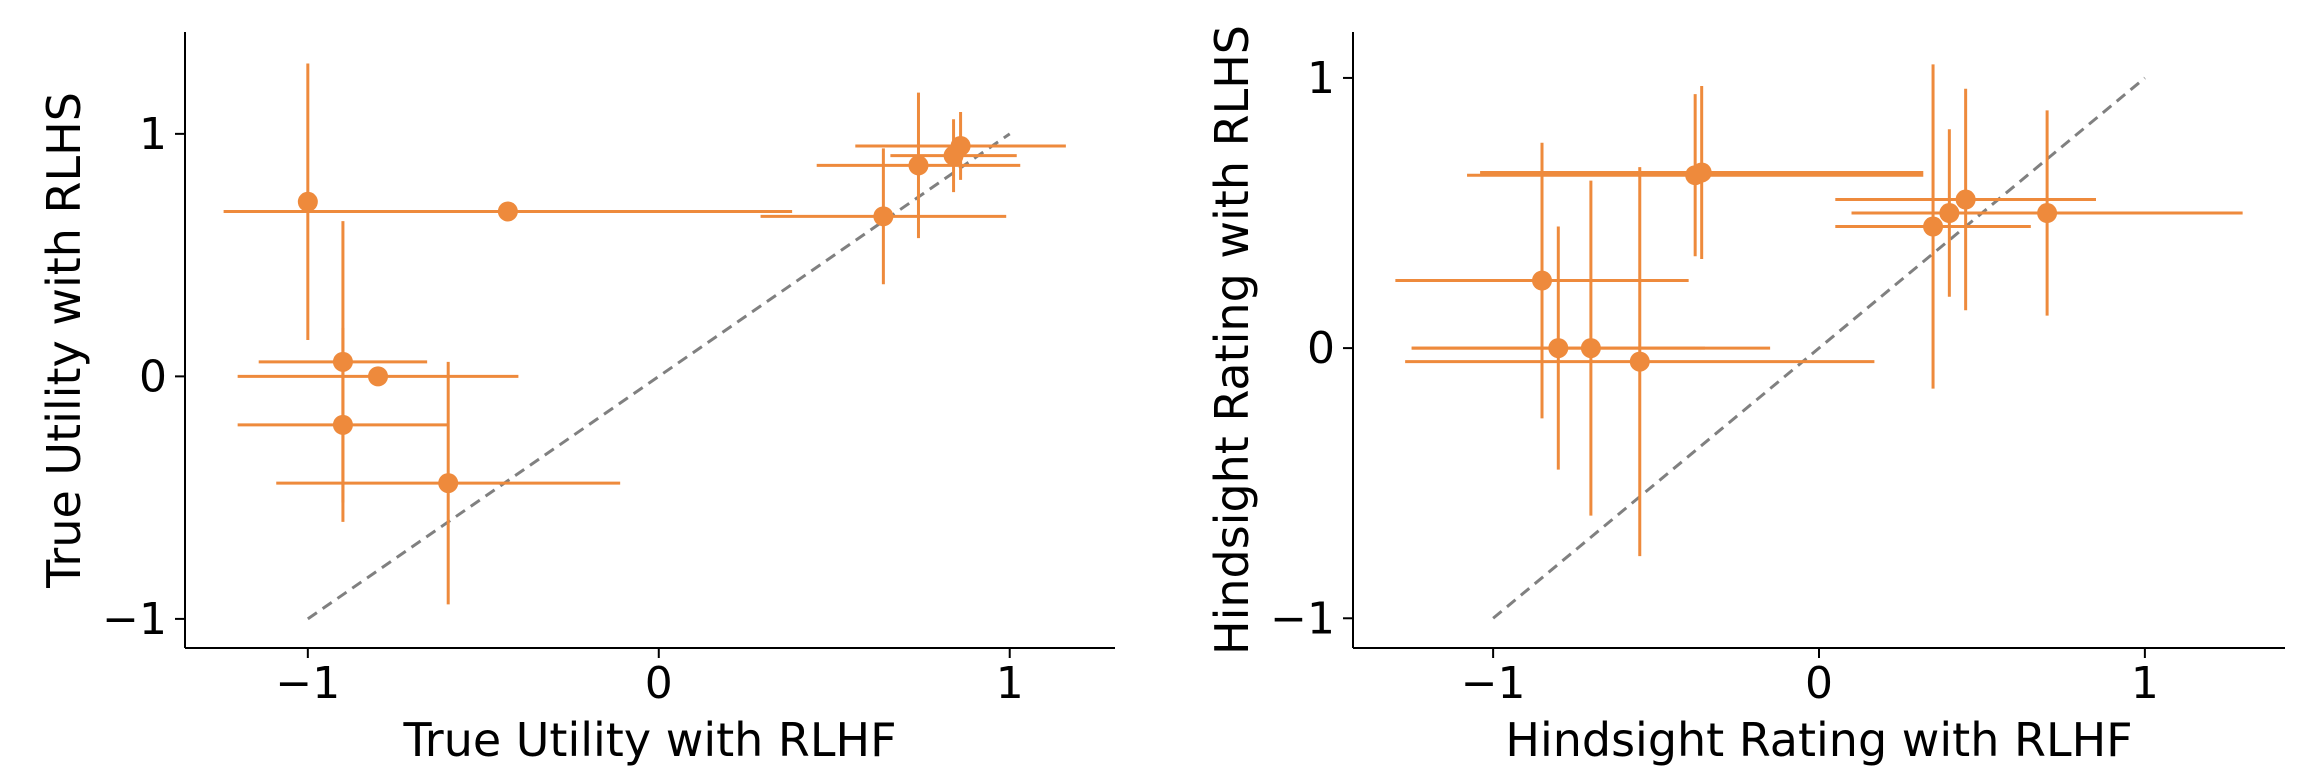  What do you see at coordinates (649, 740) in the screenshot?
I see `x-axis-label: True Utility with RLHF` at bounding box center [649, 740].